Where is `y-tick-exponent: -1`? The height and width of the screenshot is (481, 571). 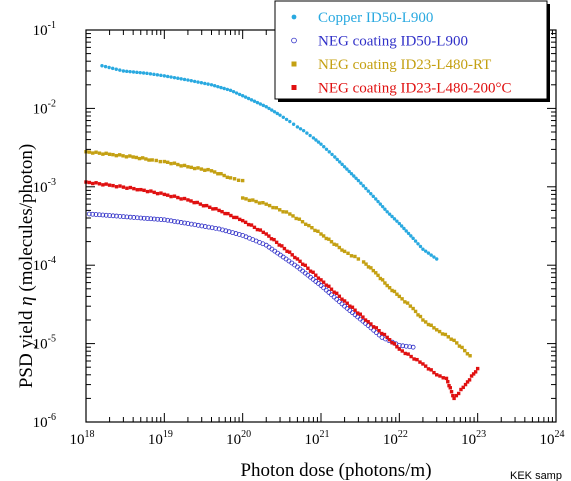
y-tick-exponent: -1 is located at coordinates (52, 25).